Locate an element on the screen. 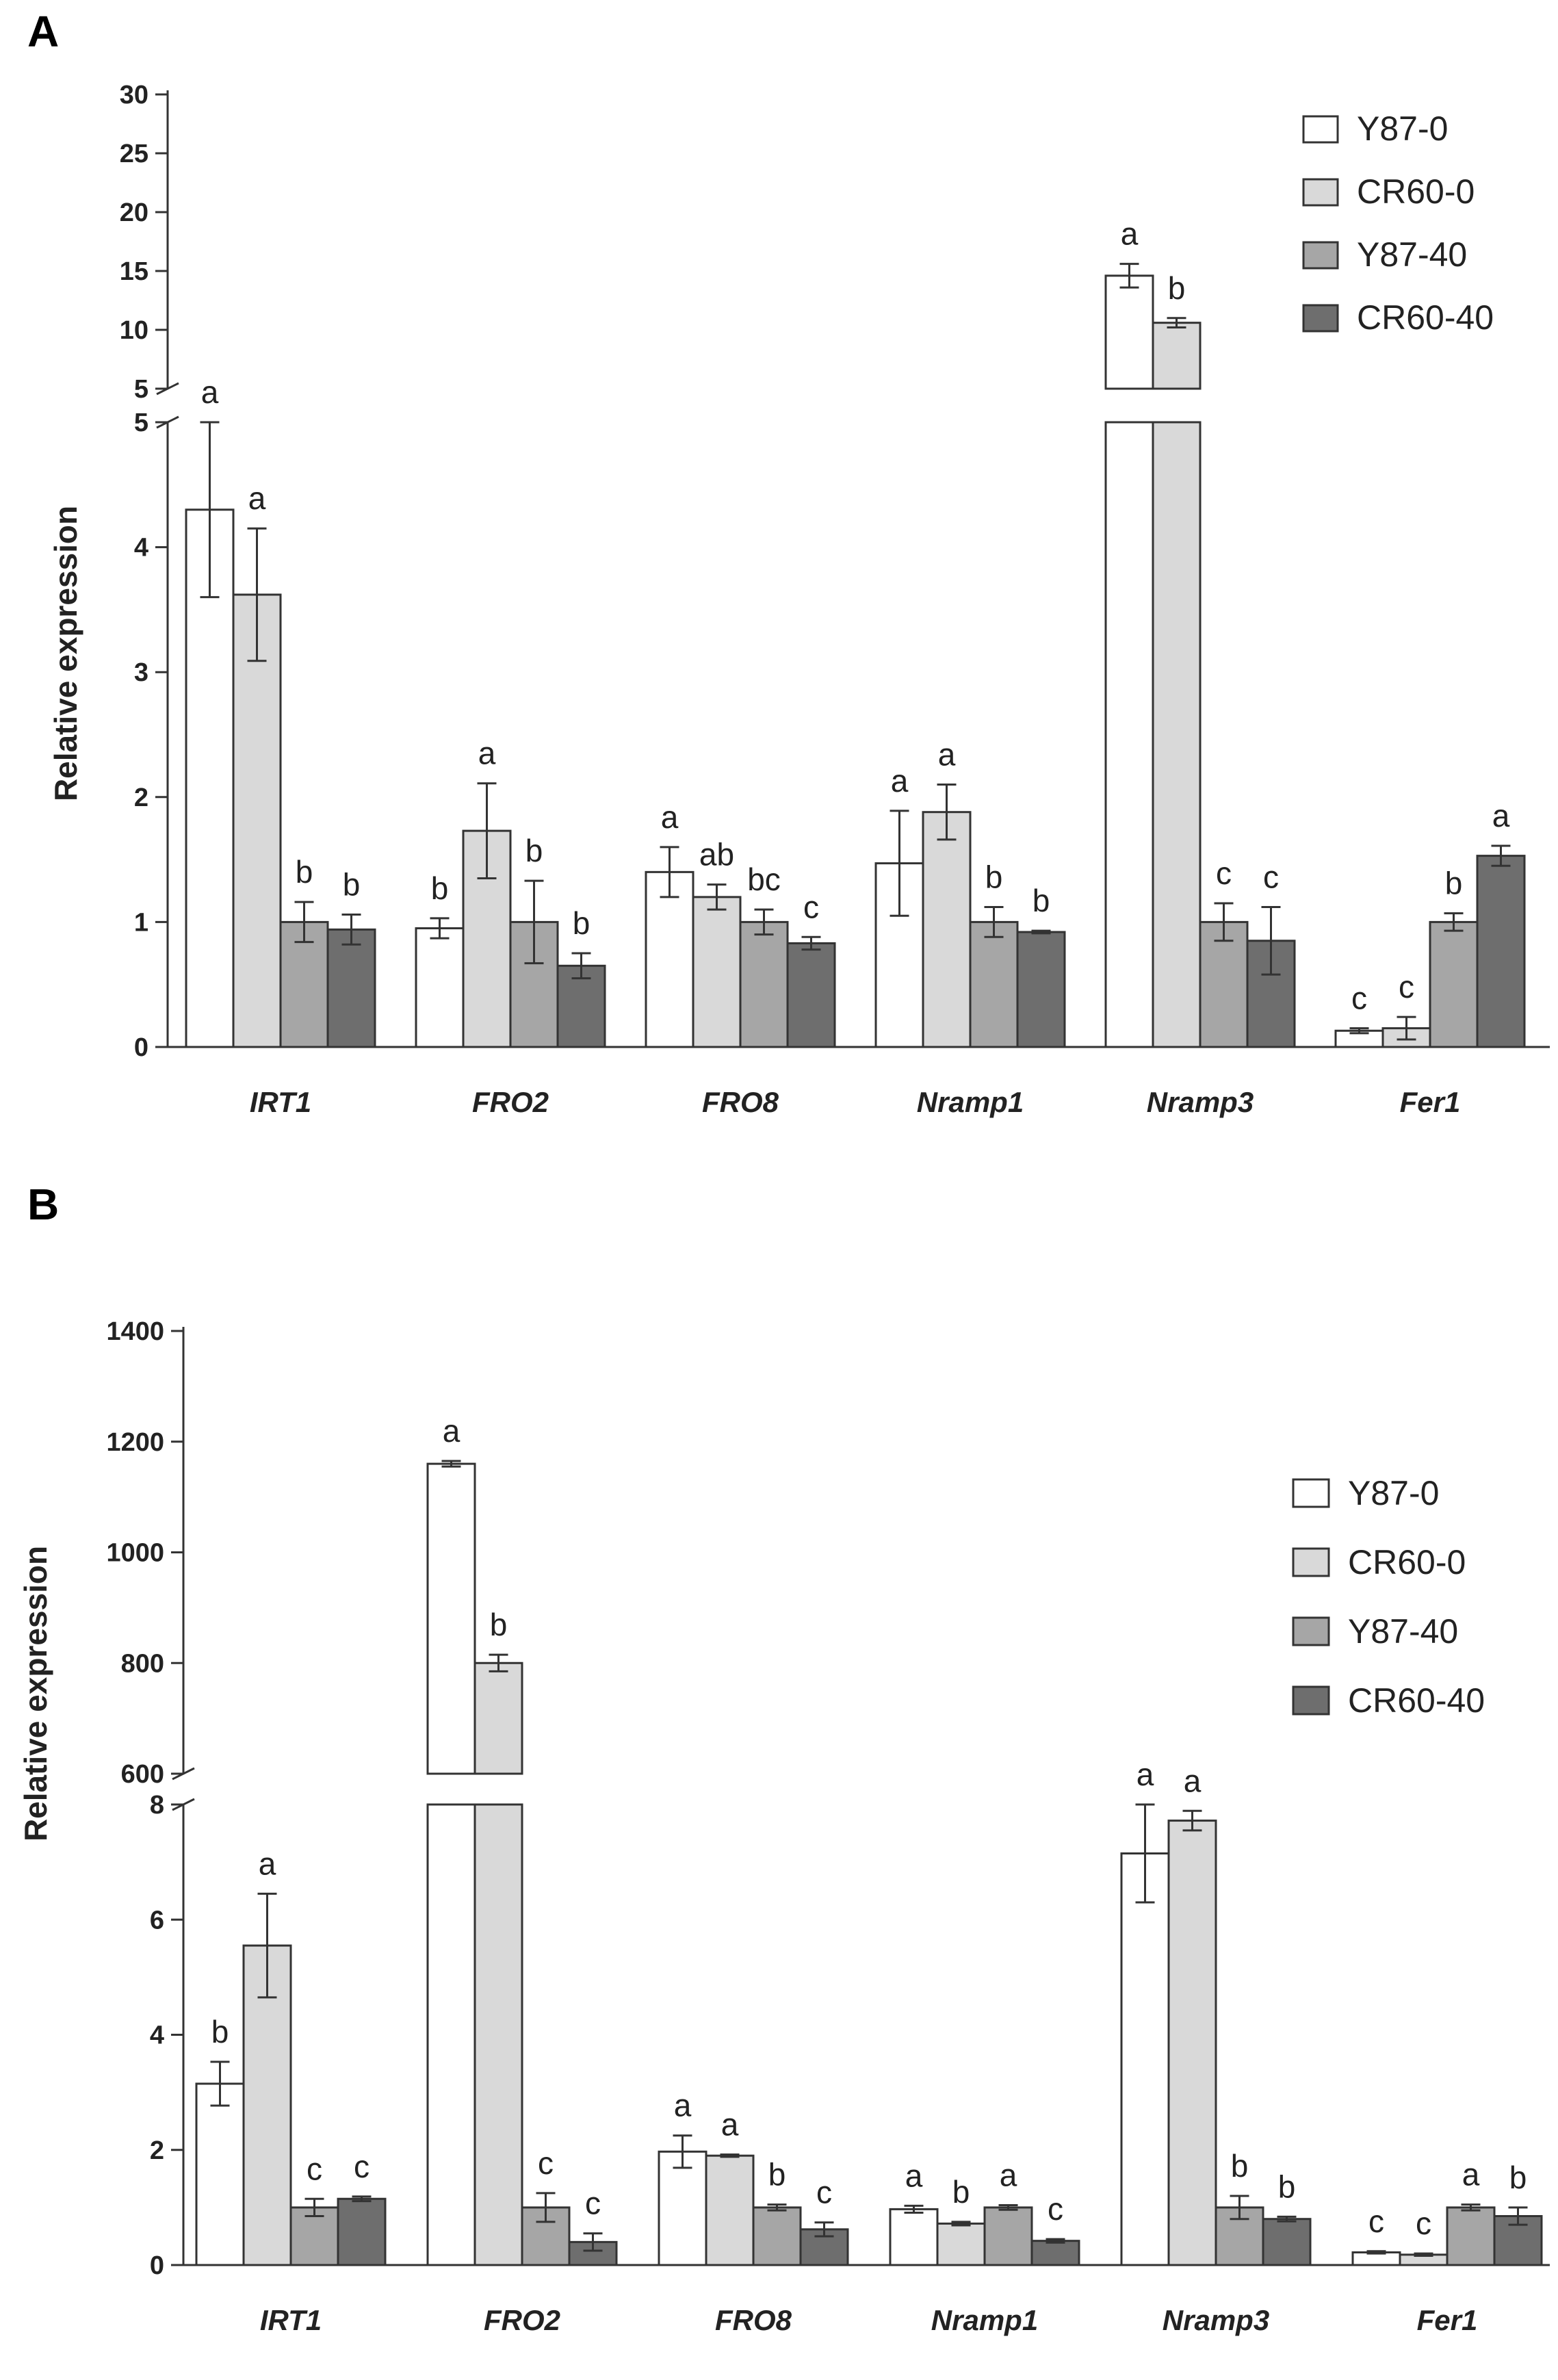 The image size is (1558, 2380). y-tick-label-lower: 8 is located at coordinates (157, 1805).